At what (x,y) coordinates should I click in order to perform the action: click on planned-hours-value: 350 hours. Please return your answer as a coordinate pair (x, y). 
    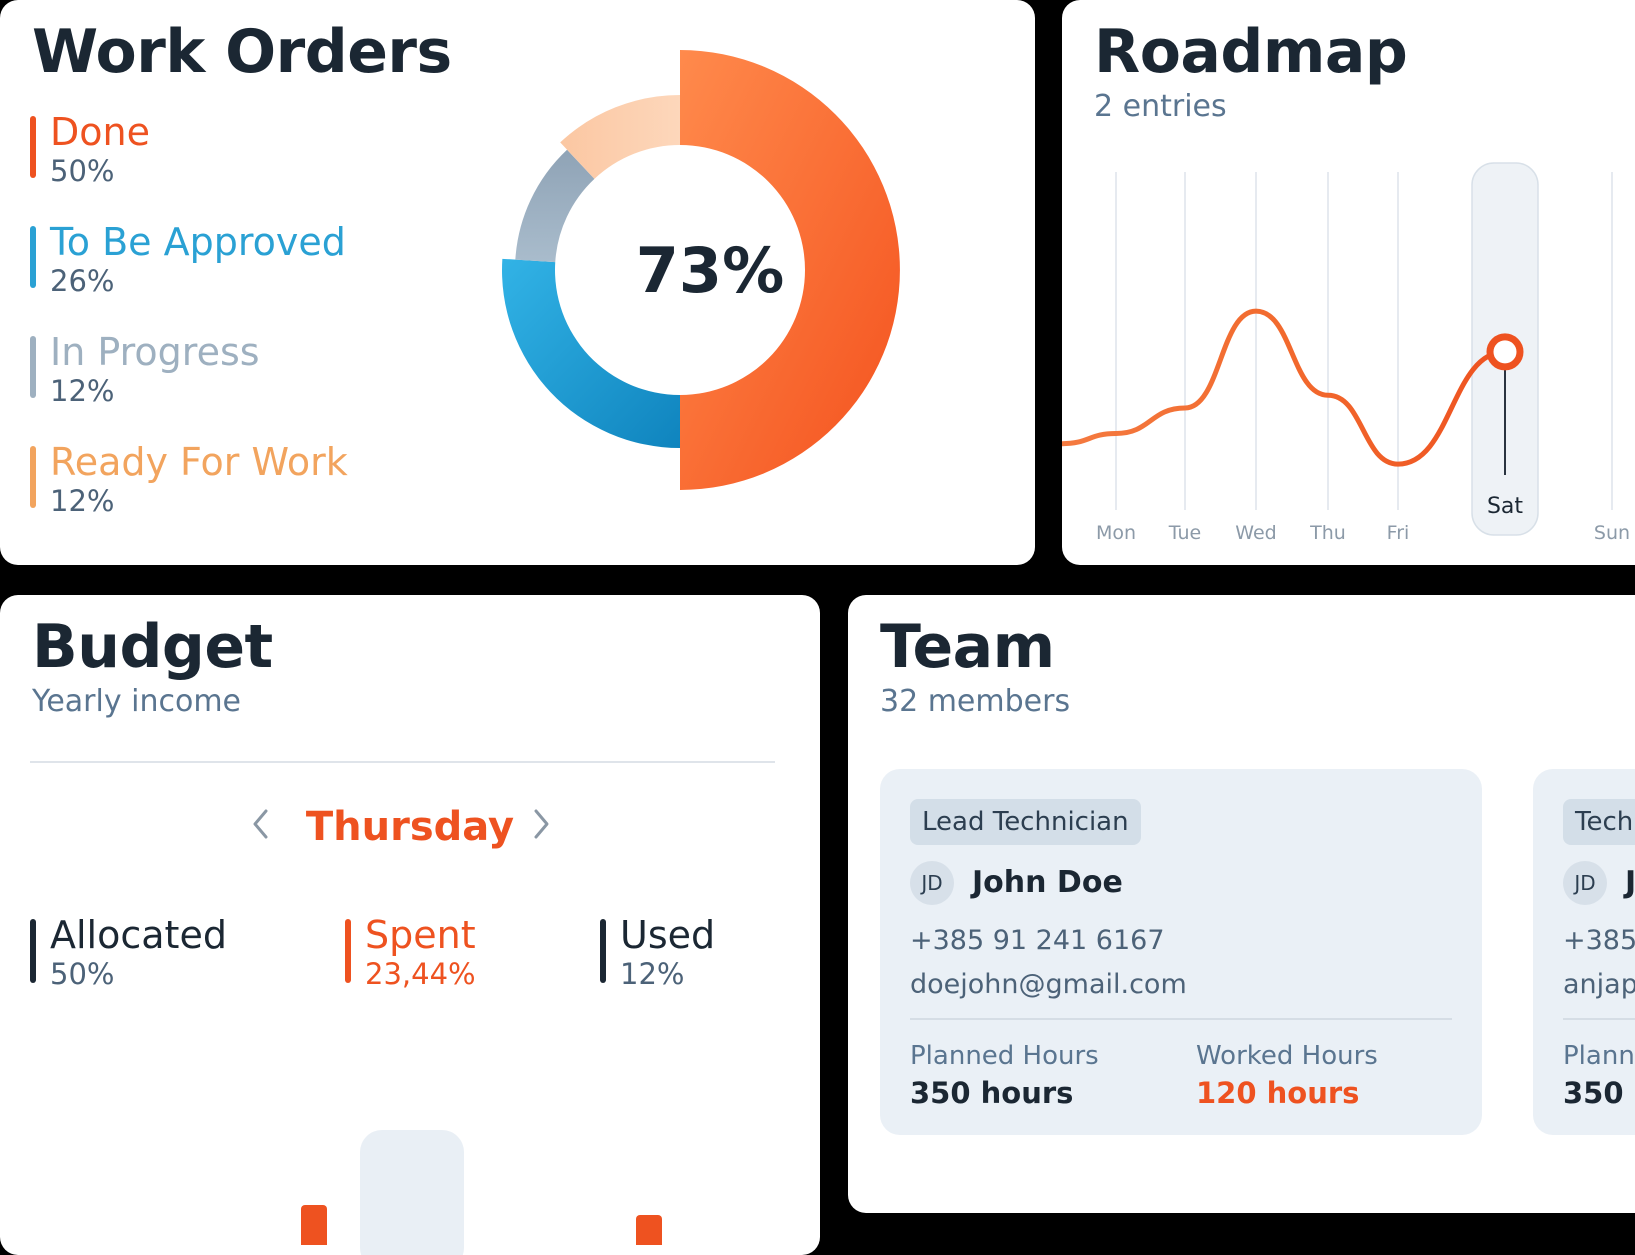
    Looking at the image, I should click on (992, 1093).